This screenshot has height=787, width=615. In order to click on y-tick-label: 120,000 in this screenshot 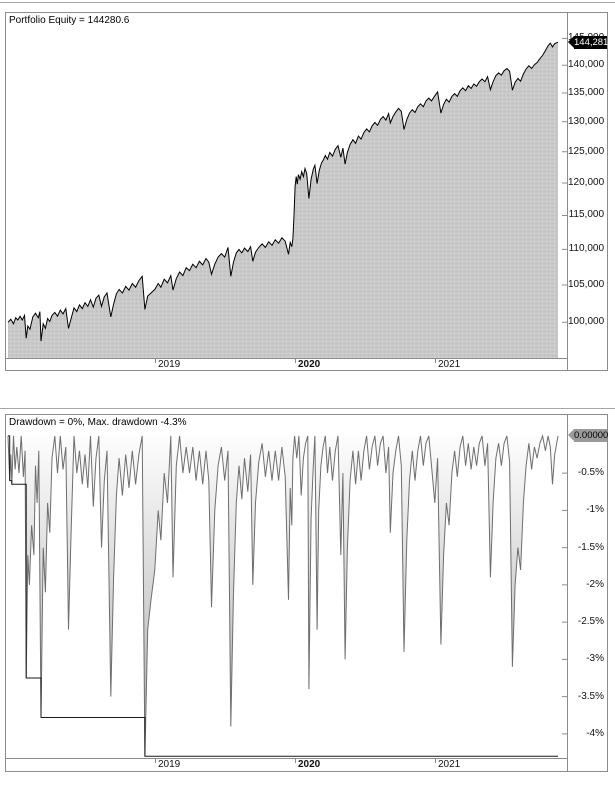, I will do `click(586, 182)`.